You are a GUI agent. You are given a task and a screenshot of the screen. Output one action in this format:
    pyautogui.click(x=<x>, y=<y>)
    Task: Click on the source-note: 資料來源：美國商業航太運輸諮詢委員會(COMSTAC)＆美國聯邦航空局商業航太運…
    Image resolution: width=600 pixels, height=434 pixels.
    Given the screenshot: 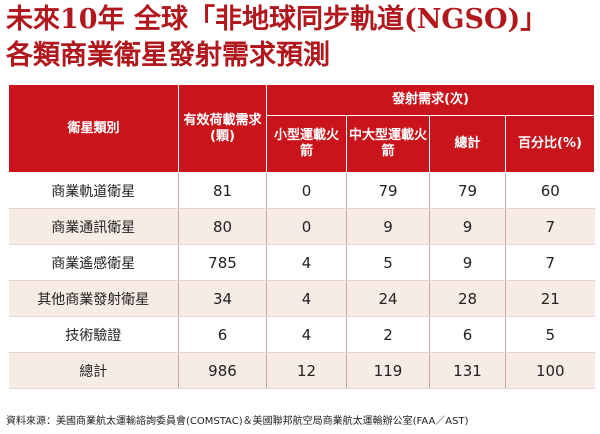 What is the action you would take?
    pyautogui.click(x=237, y=421)
    